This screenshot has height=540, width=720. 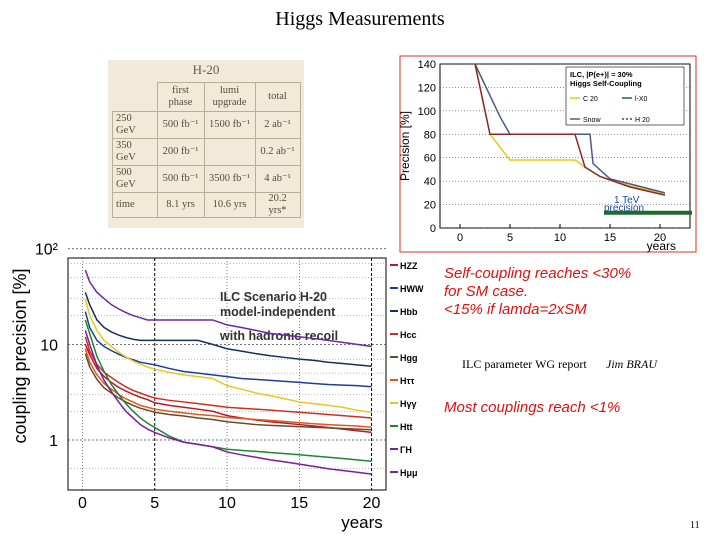 I want to click on table-cell: 10.6 yrs, so click(x=229, y=205).